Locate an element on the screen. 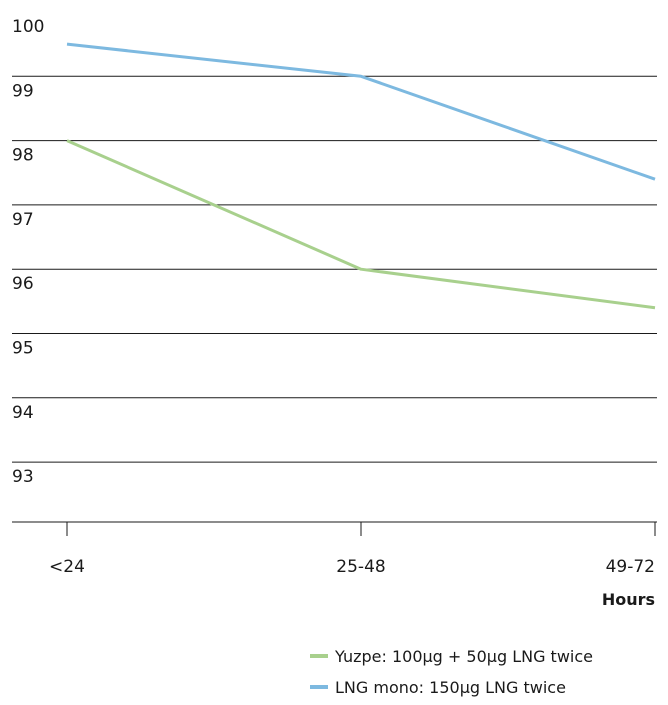  y-tick-label: 95 is located at coordinates (23, 349).